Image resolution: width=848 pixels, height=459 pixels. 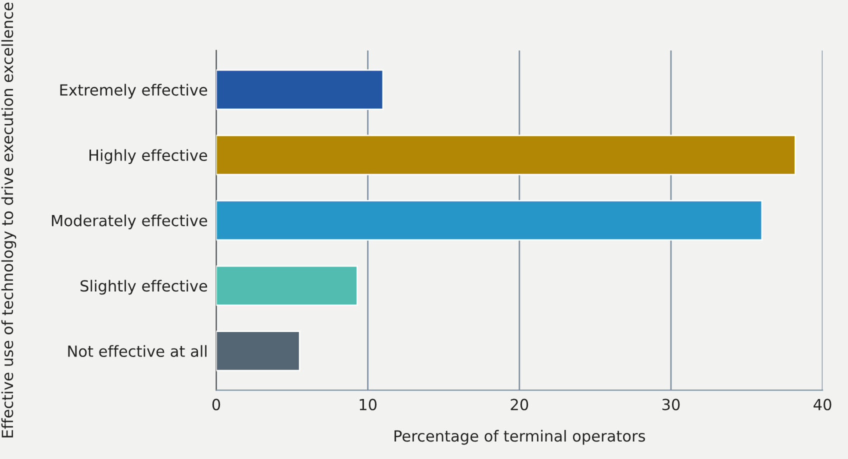 What do you see at coordinates (8, 220) in the screenshot?
I see `y-axis-title: Effective use of technology to drive execution excellence` at bounding box center [8, 220].